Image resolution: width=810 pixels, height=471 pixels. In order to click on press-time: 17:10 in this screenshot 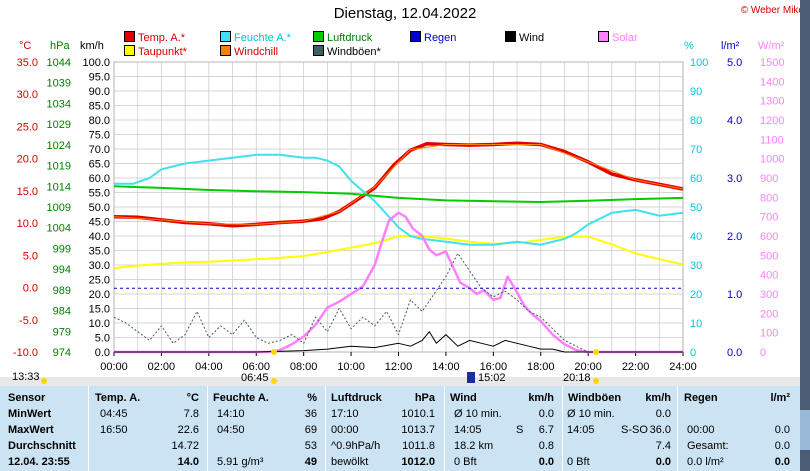, I will do `click(345, 414)`.